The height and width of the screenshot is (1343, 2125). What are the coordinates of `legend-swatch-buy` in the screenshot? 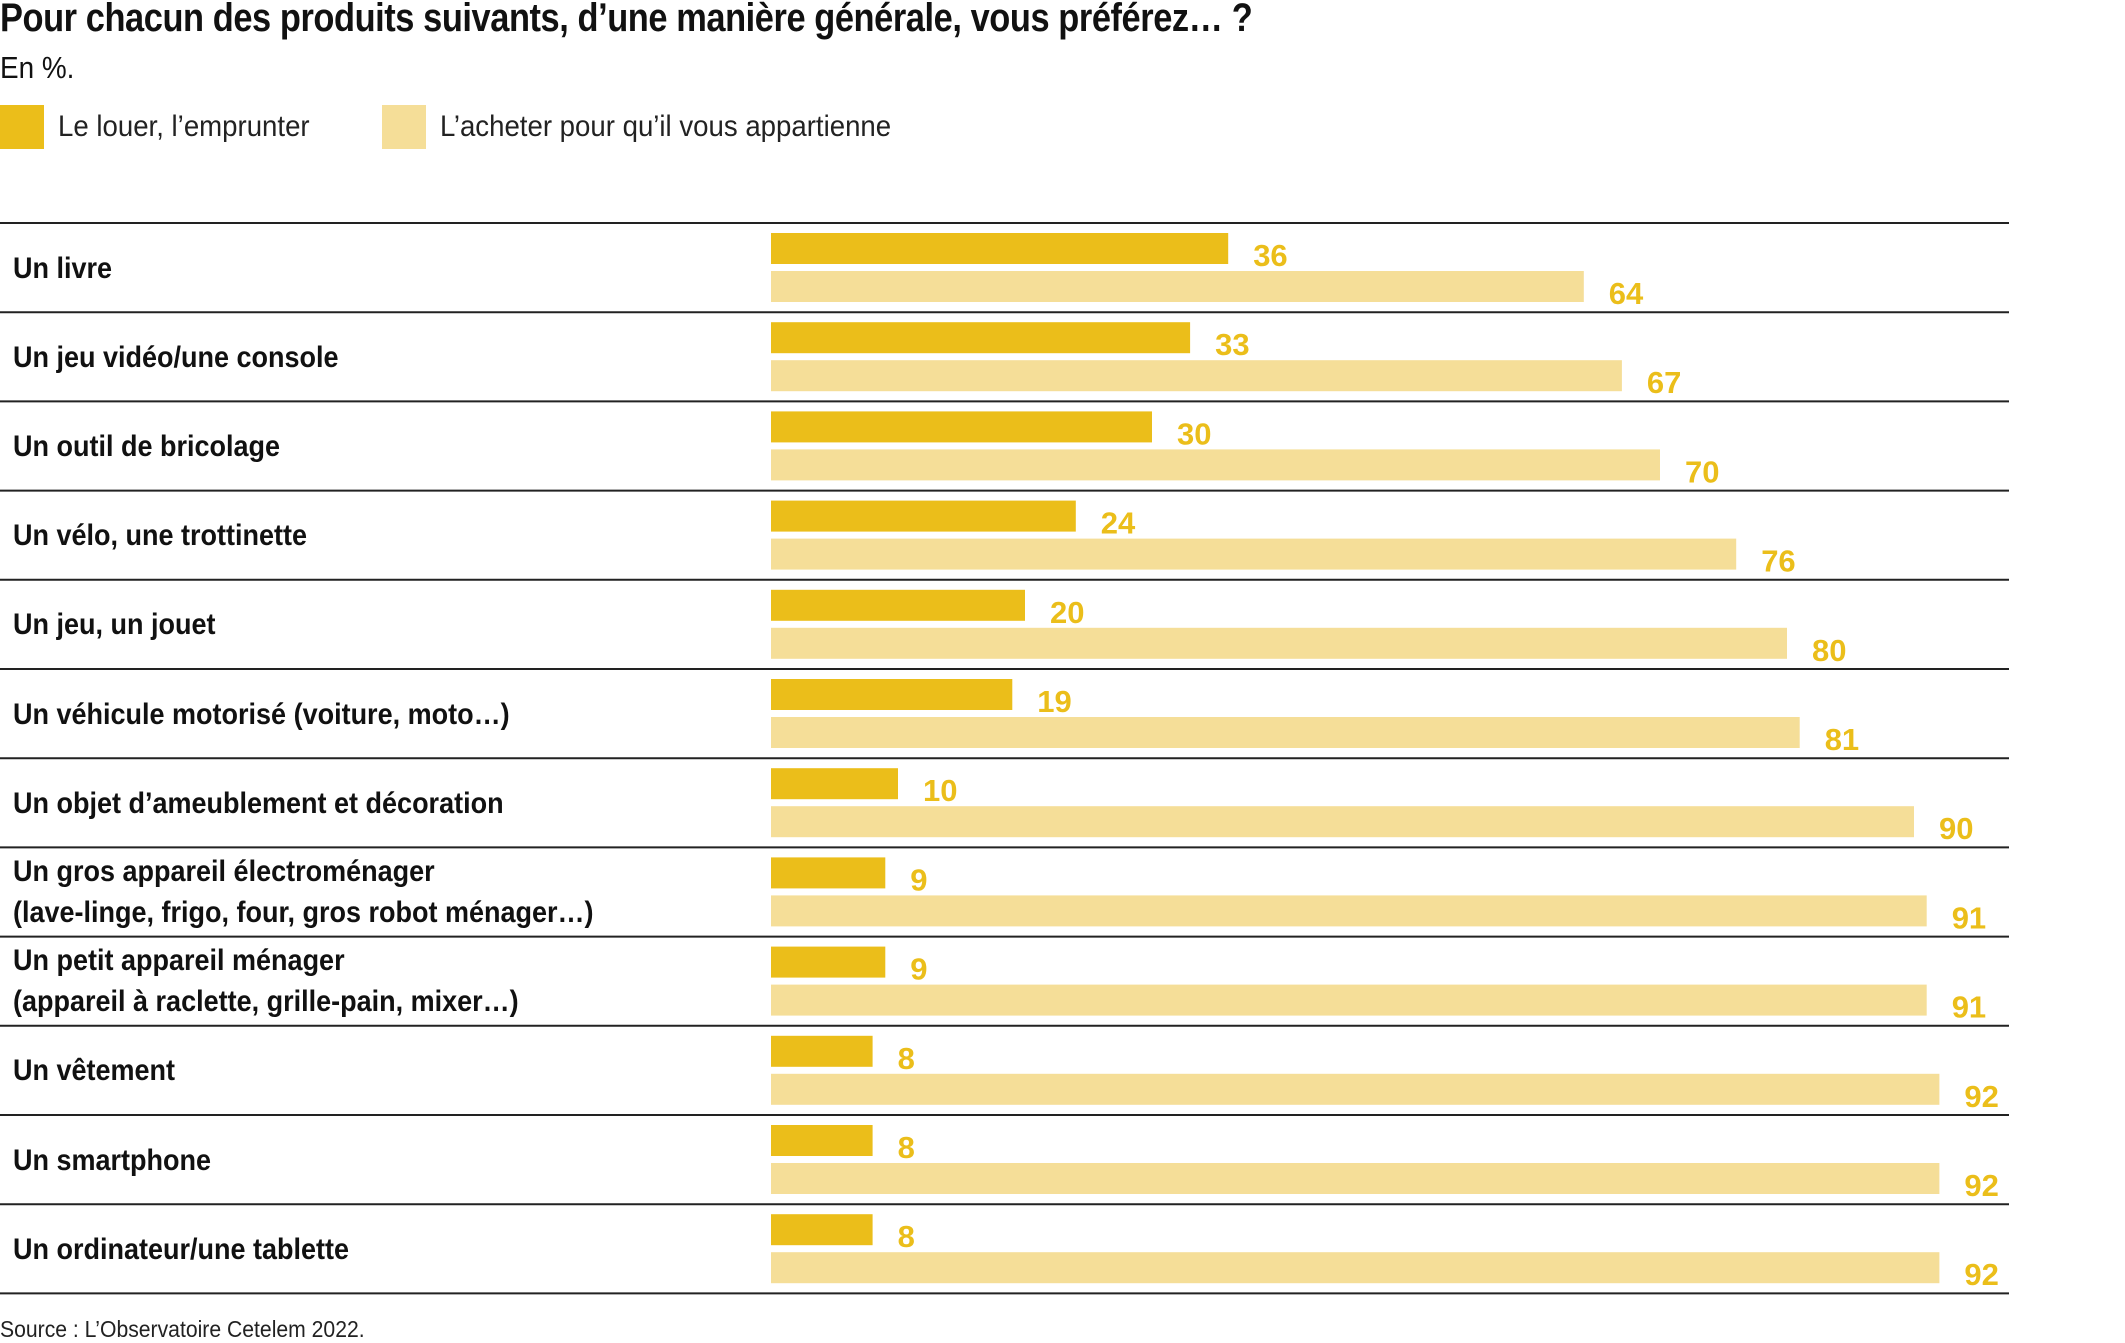 It's located at (403, 127).